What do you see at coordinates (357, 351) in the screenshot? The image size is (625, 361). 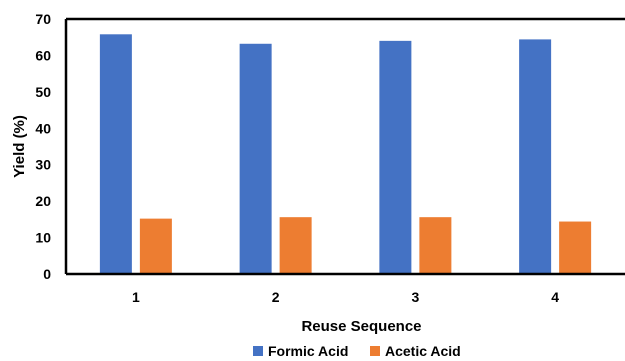 I see `legend: Formic Acid Acetic Acid` at bounding box center [357, 351].